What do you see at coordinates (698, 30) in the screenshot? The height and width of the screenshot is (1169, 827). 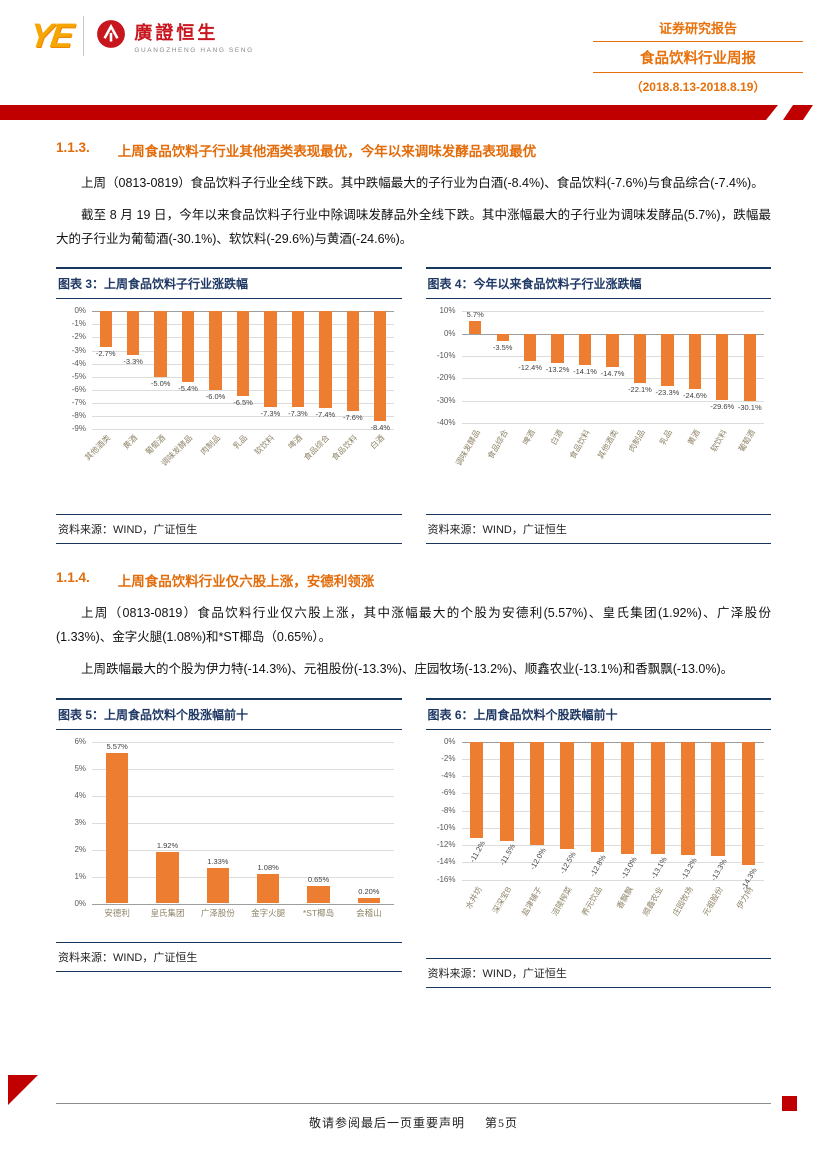 I see `report-type: 证券研究报告` at bounding box center [698, 30].